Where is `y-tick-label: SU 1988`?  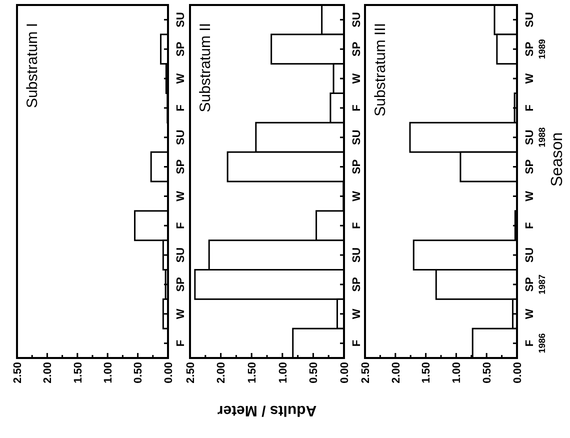
y-tick-label: SU 1988 is located at coordinates (536, 137).